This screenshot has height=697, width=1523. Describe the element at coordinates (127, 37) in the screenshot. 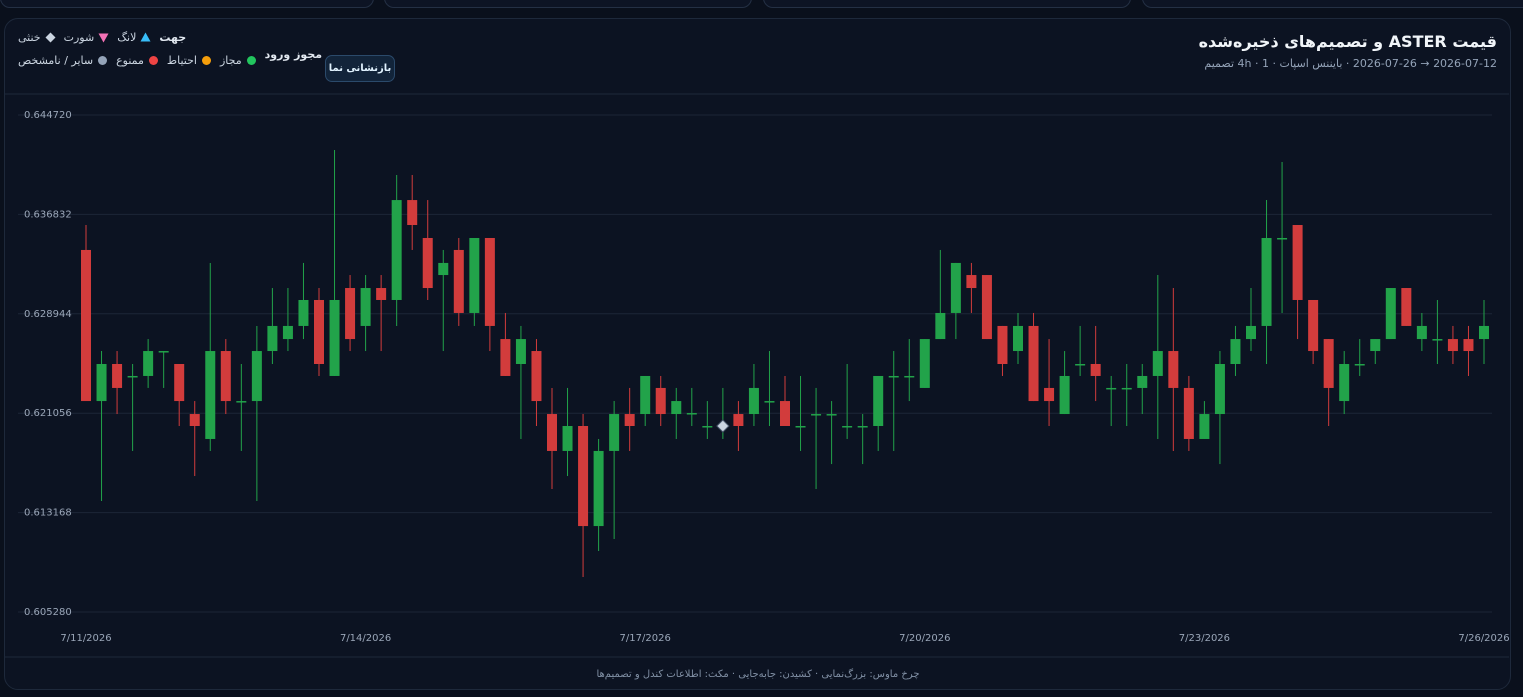

I see `legend-text: لانگ` at that location.